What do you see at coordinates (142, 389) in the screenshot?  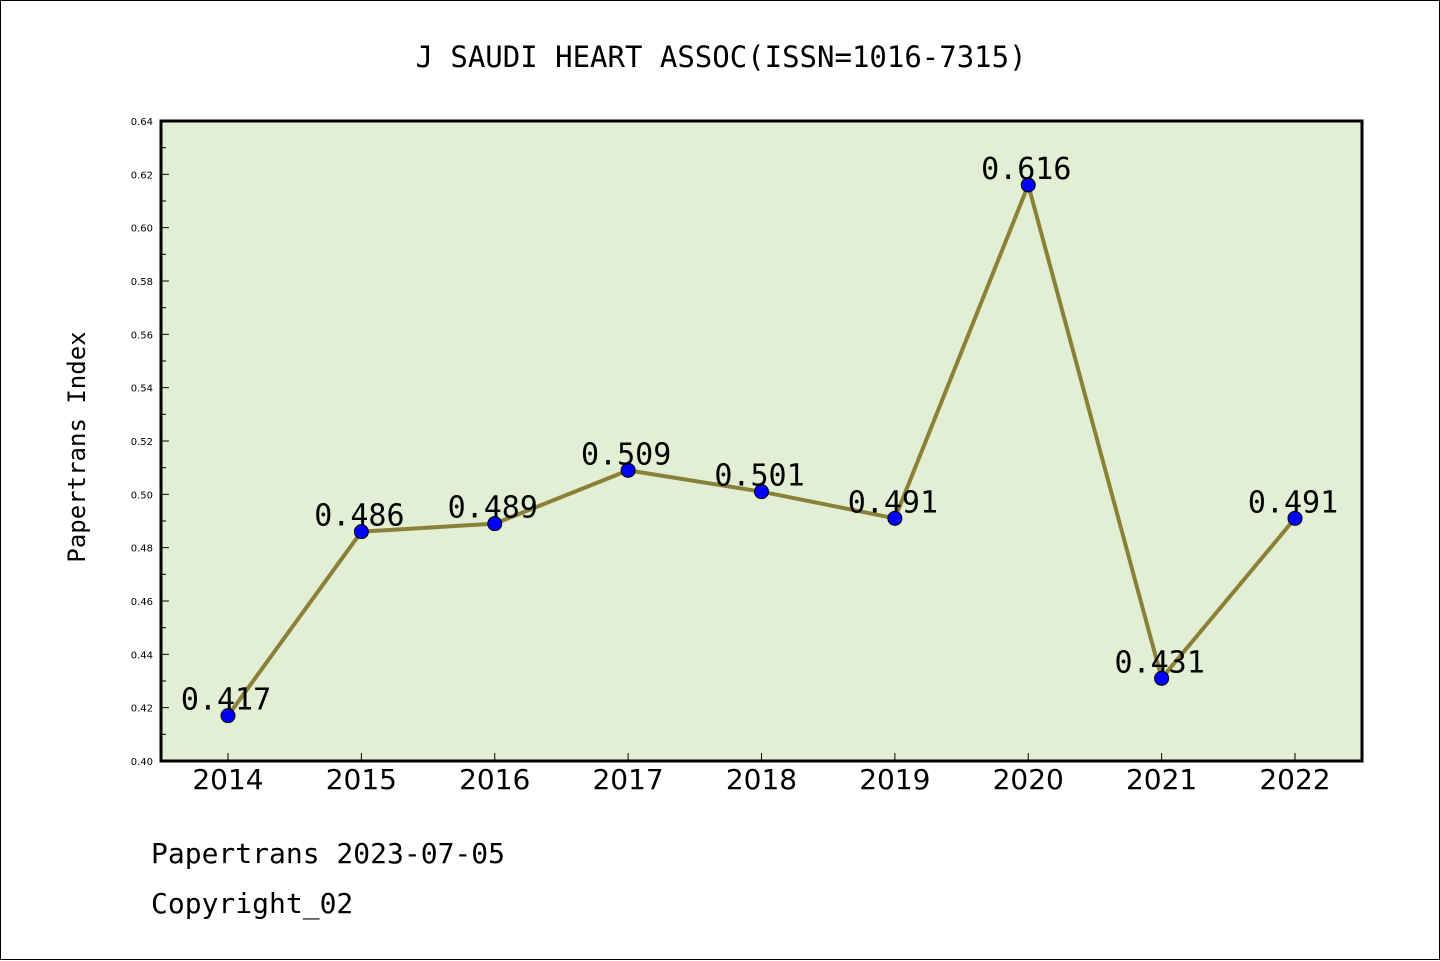 I see `y-tick-label: 0.54` at bounding box center [142, 389].